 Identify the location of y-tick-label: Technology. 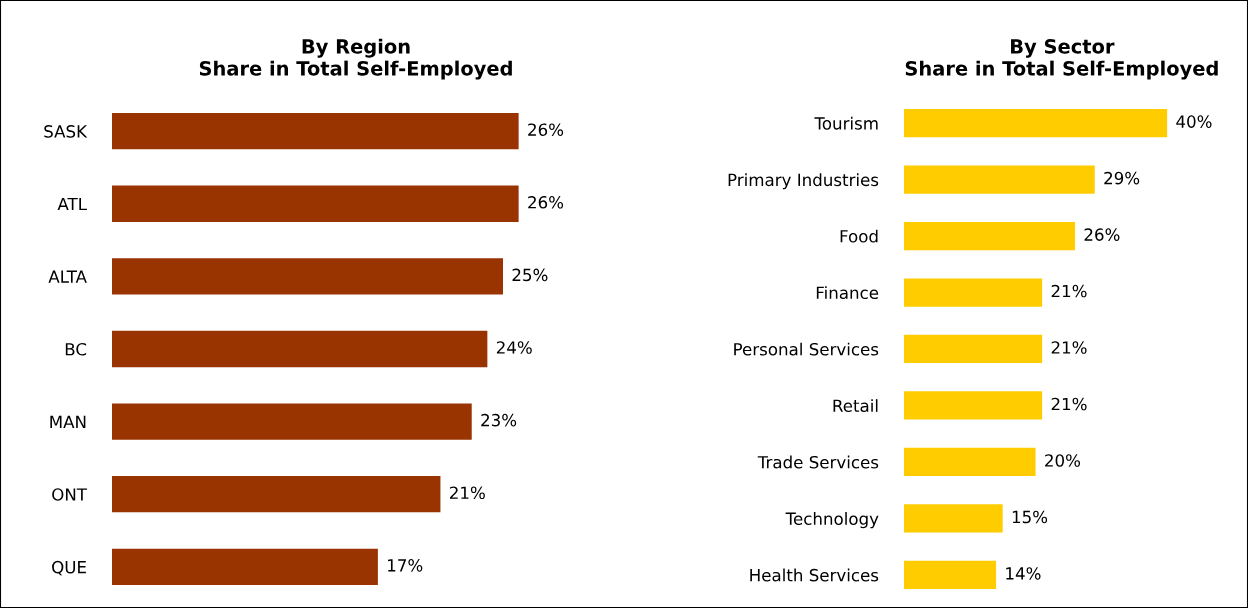
(832, 520).